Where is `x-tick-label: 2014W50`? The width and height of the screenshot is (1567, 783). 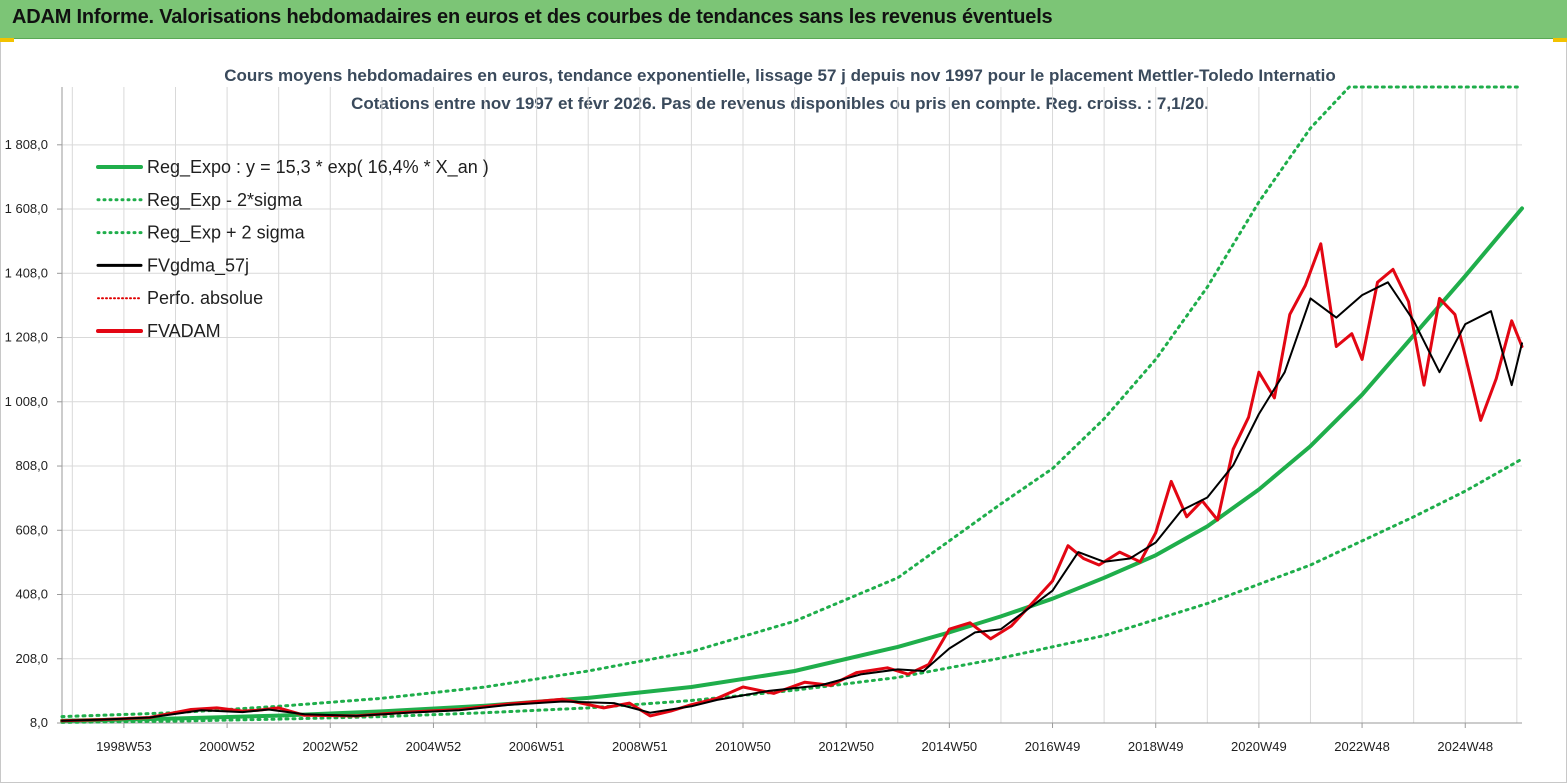
x-tick-label: 2014W50 is located at coordinates (950, 746).